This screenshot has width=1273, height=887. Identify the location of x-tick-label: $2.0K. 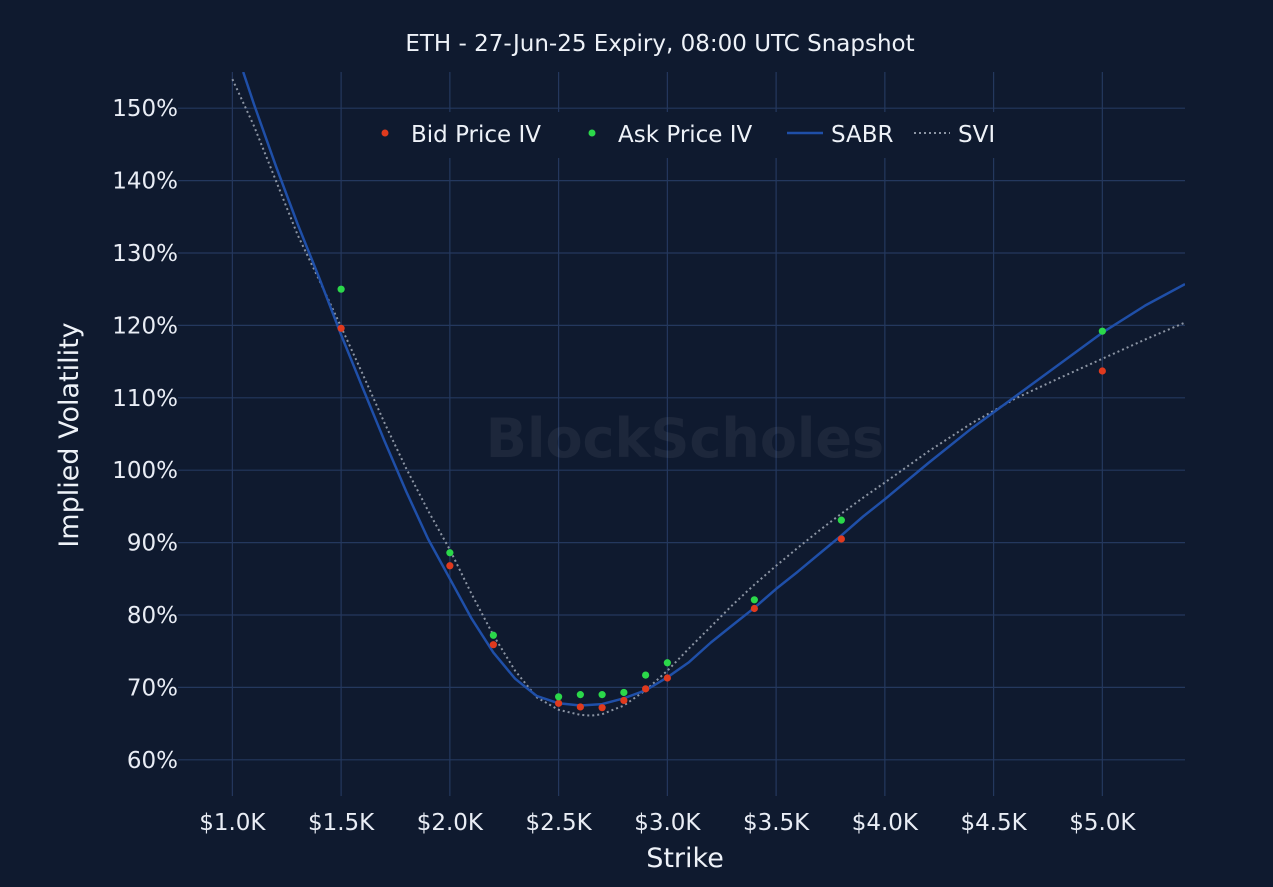
(450, 823).